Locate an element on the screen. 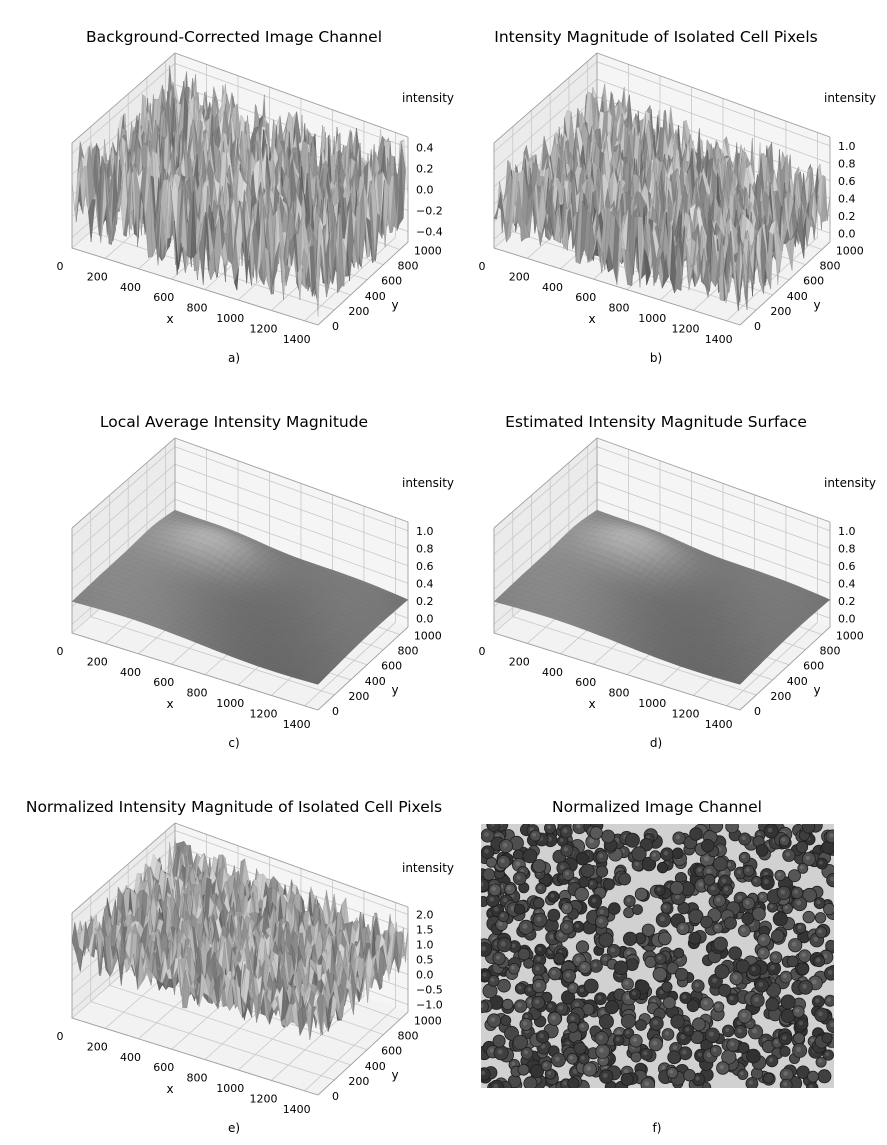 The height and width of the screenshot is (1145, 887). z-tick-label: 0.6 is located at coordinates (847, 181).